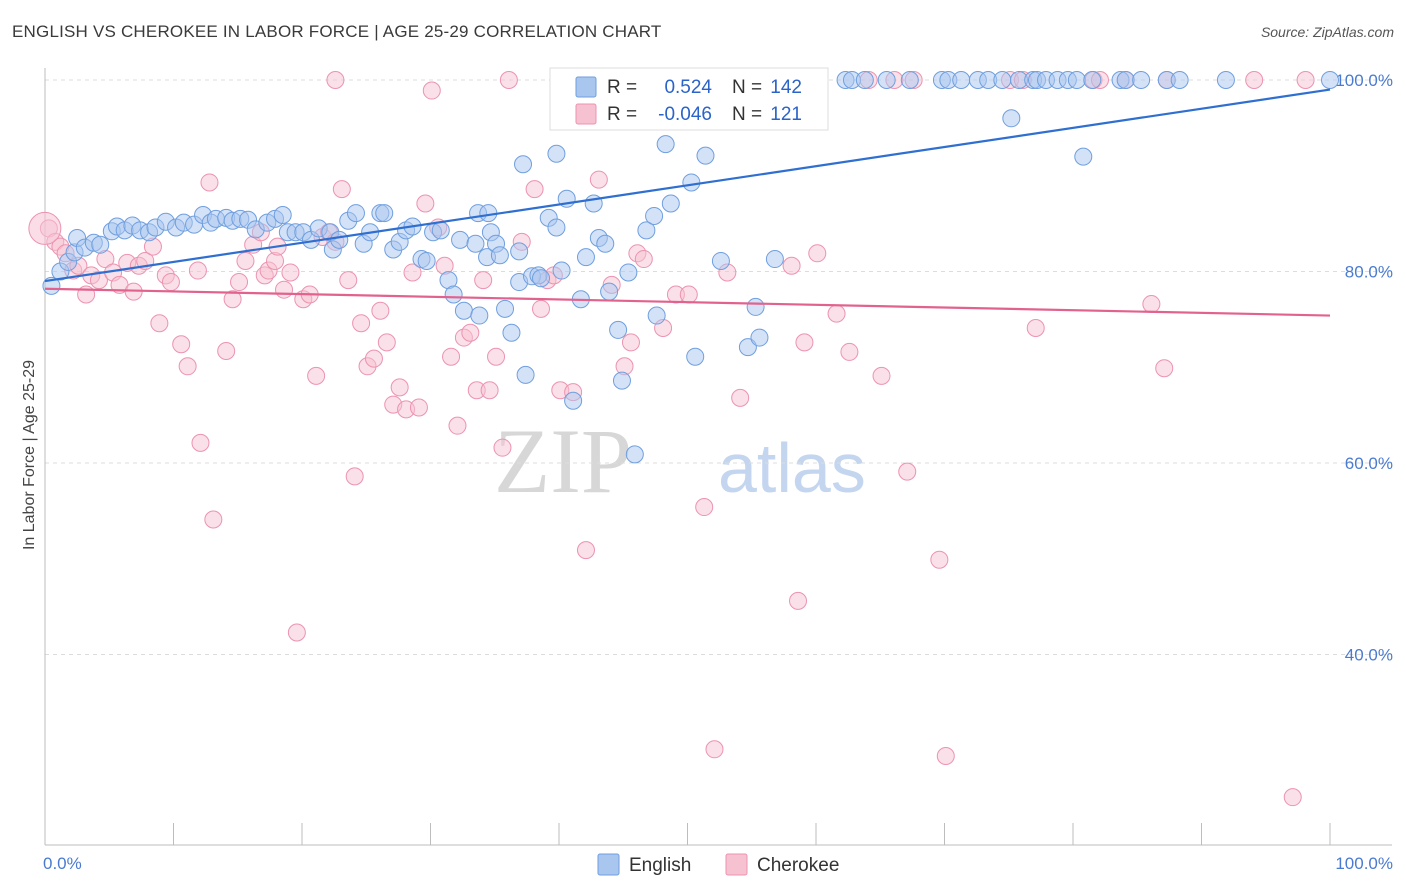 The image size is (1406, 892). Describe the element at coordinates (1369, 655) in the screenshot. I see `y-tick-label: 40.0%` at that location.